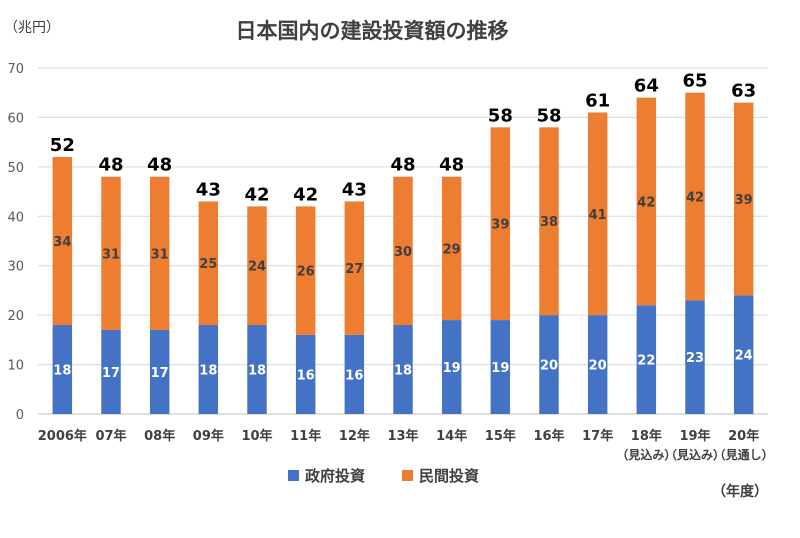  What do you see at coordinates (500, 436) in the screenshot?
I see `x-tick-label: 15年` at bounding box center [500, 436].